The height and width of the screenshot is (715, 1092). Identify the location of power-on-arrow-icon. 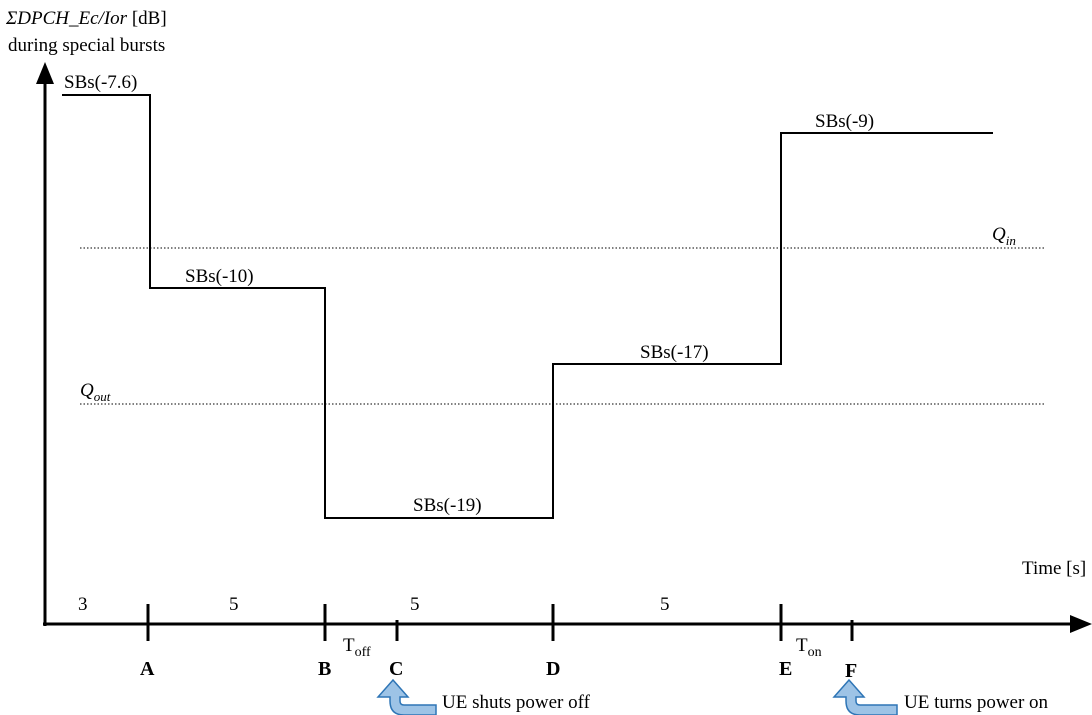
(865, 696).